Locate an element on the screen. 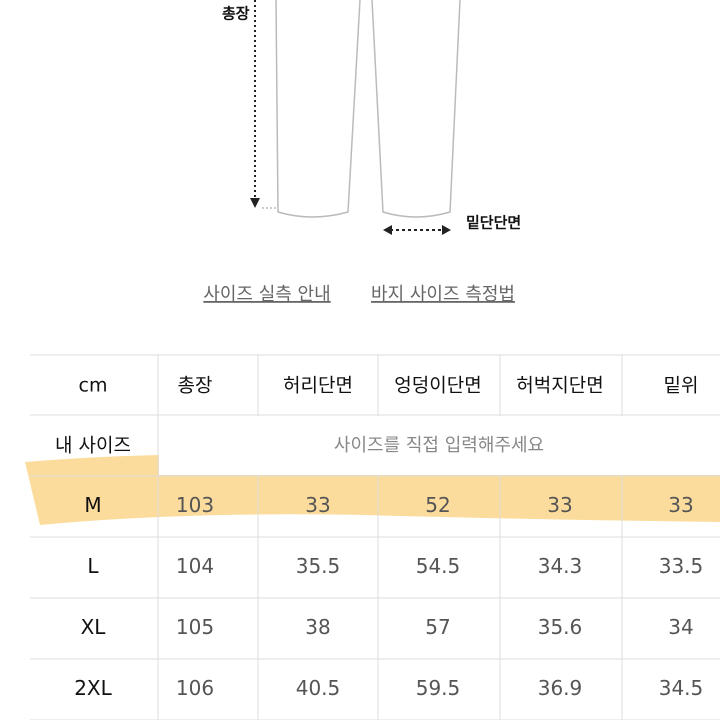 The image size is (720, 720). value-cell: 36.9 is located at coordinates (560, 688).